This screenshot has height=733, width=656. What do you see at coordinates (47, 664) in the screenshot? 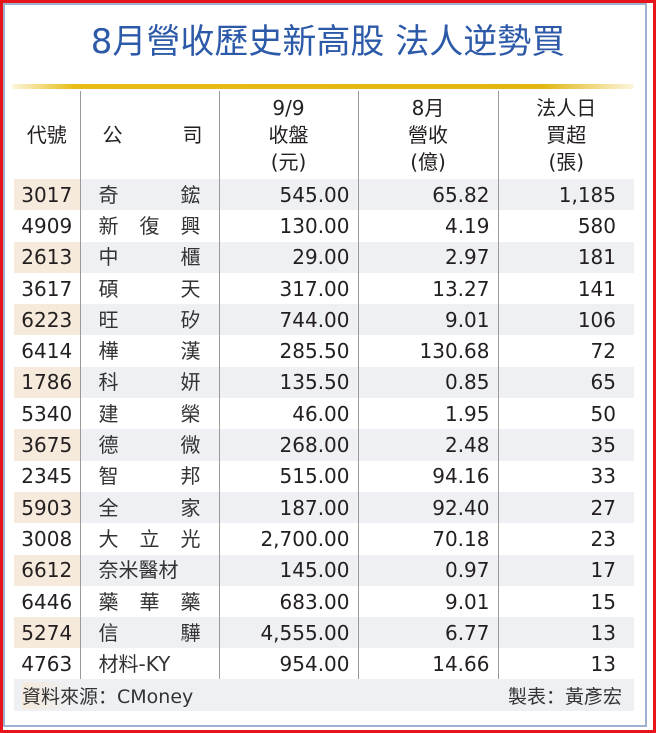
I see `stock-code: 4763` at bounding box center [47, 664].